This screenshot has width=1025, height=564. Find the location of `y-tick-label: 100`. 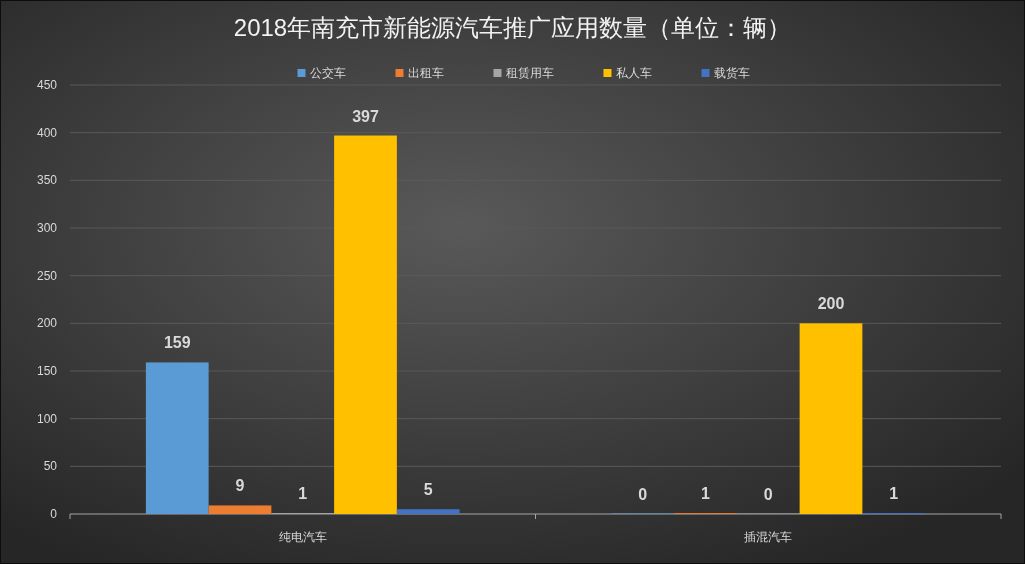

y-tick-label: 100 is located at coordinates (47, 418).